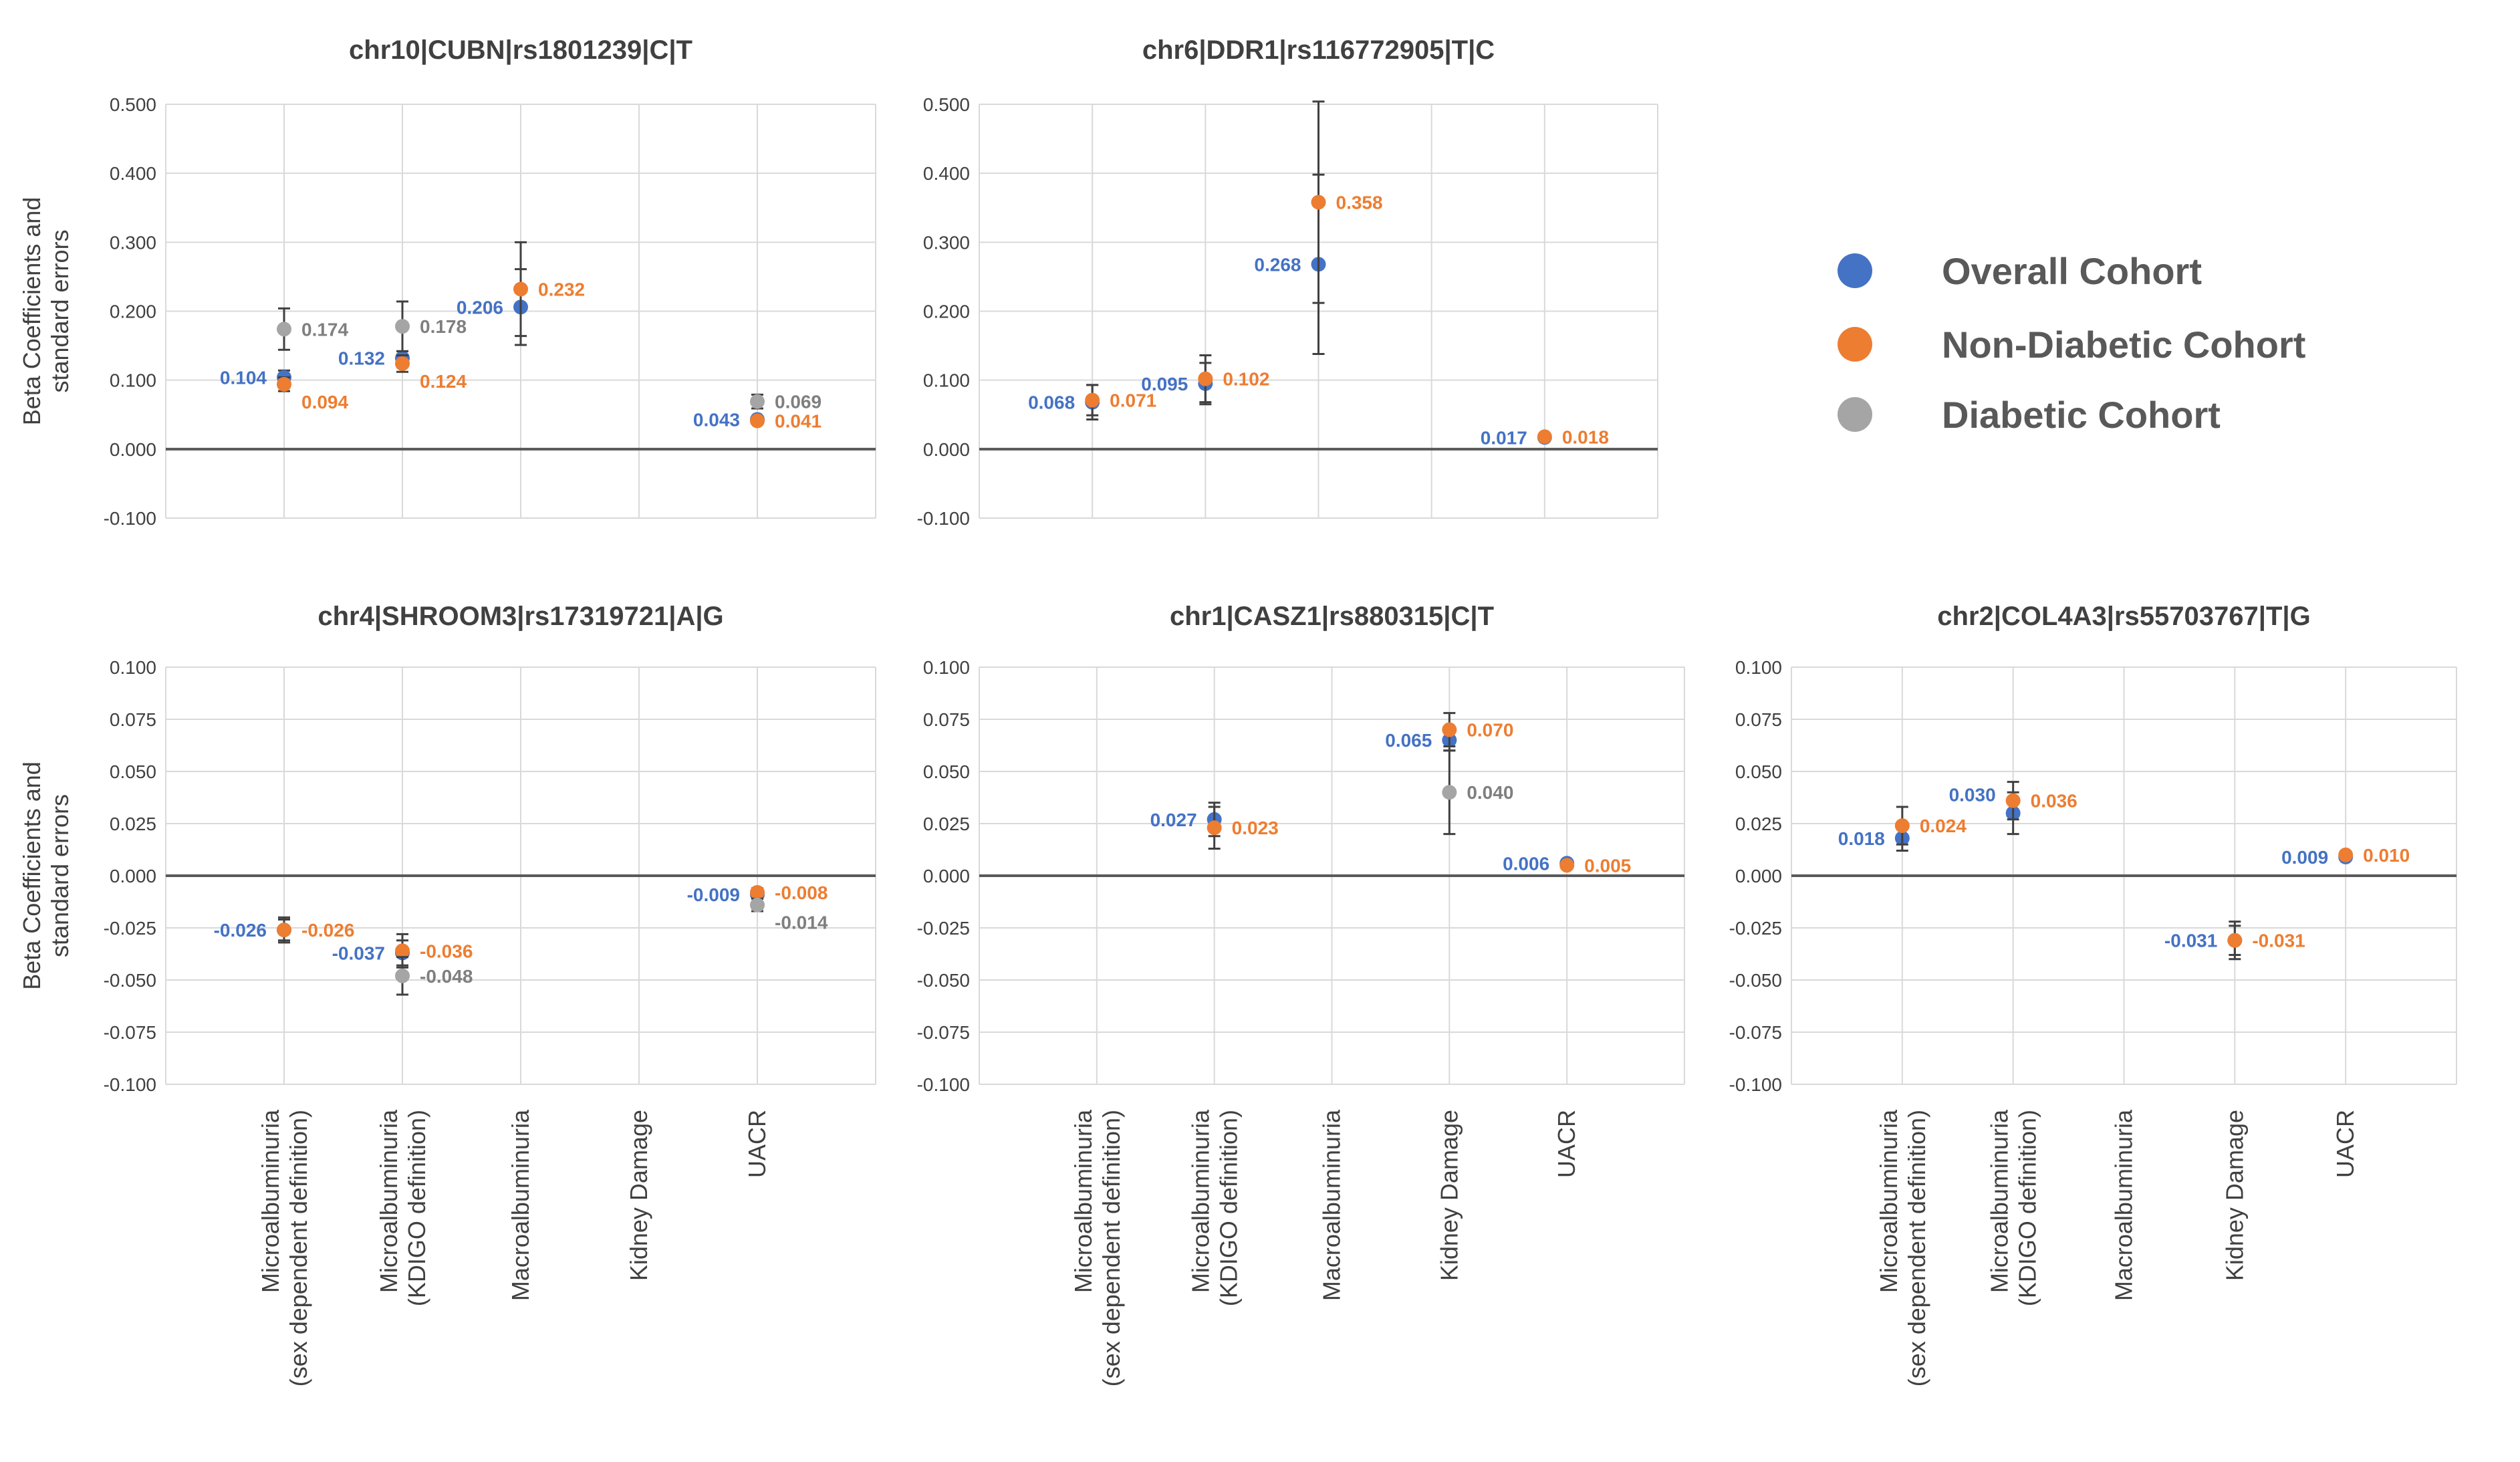  Describe the element at coordinates (801, 923) in the screenshot. I see `data-label: -0.014` at that location.